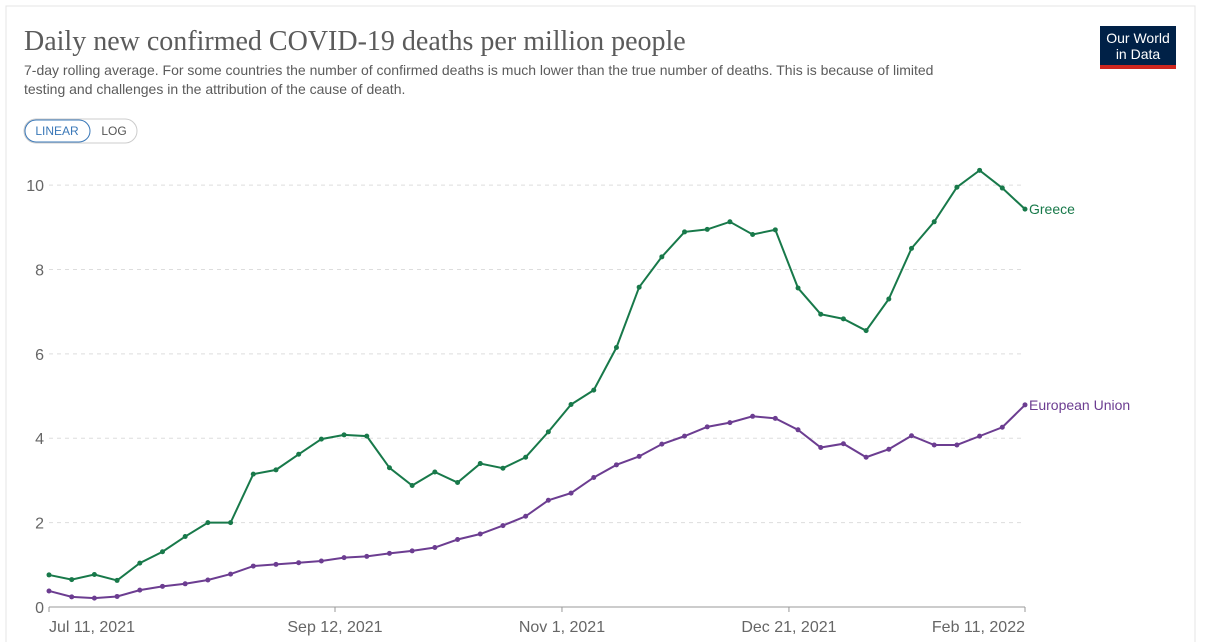 This screenshot has width=1208, height=642. I want to click on x-tick-label: Nov 1, 2021, so click(562, 627).